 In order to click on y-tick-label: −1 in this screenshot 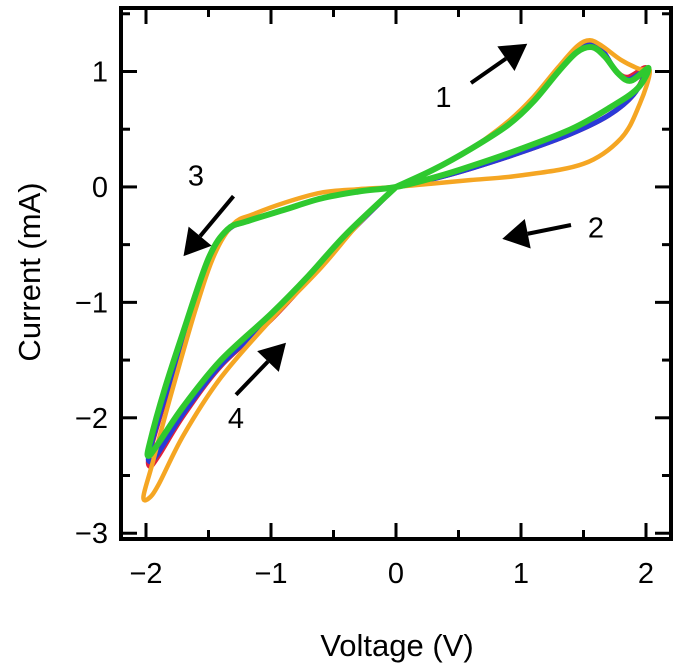, I will do `click(91, 303)`.